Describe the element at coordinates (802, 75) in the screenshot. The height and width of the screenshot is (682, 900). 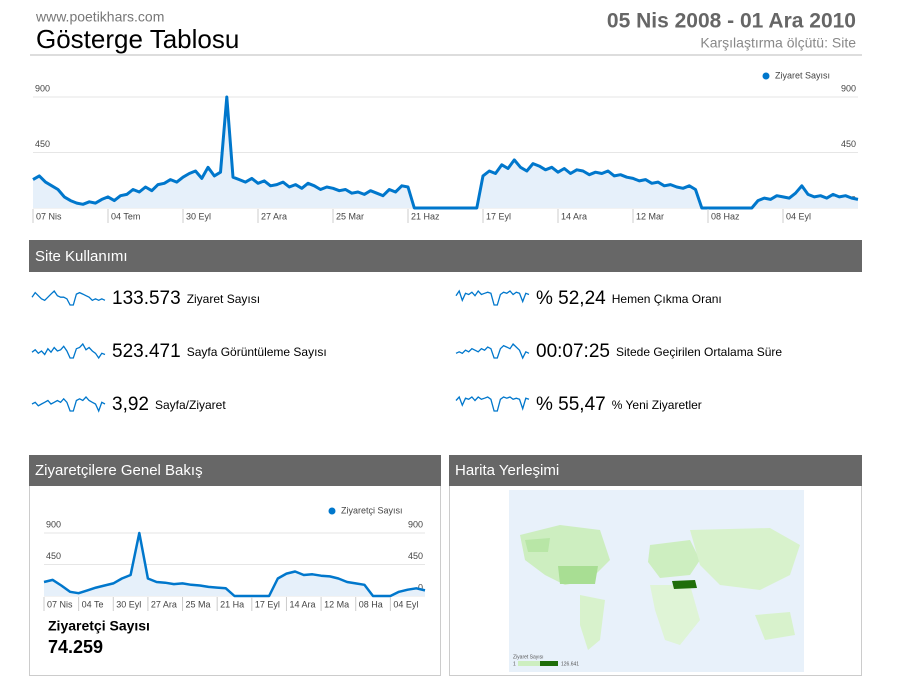
I see `legend-label: Ziyaret Sayısı` at that location.